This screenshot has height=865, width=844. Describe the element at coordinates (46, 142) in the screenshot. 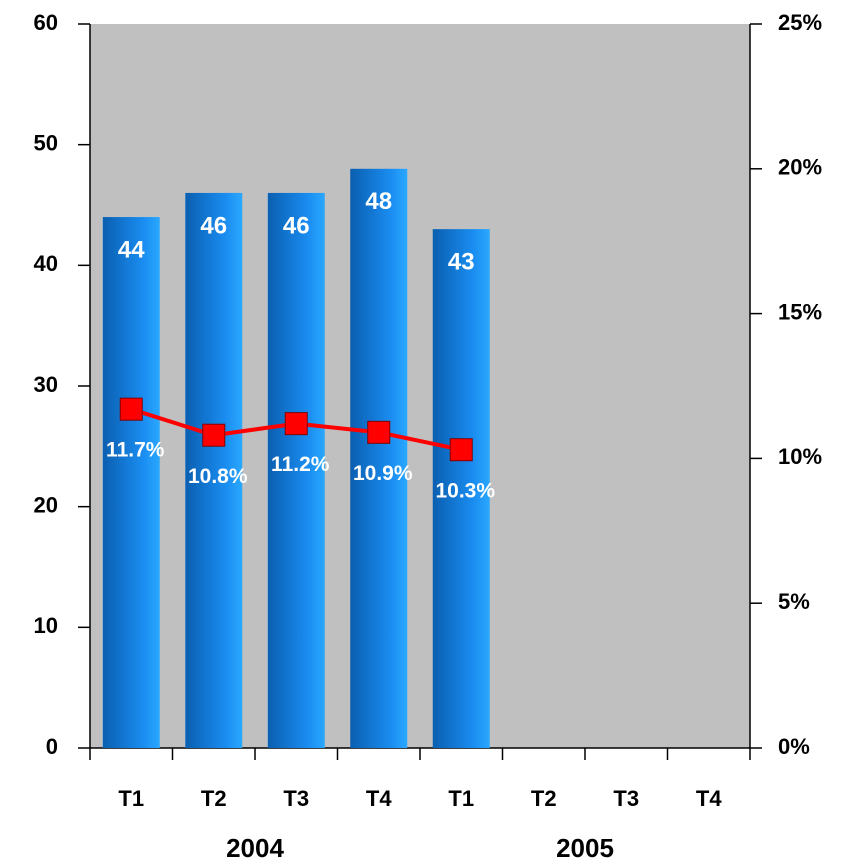

I see `y-tick-label: 50` at that location.